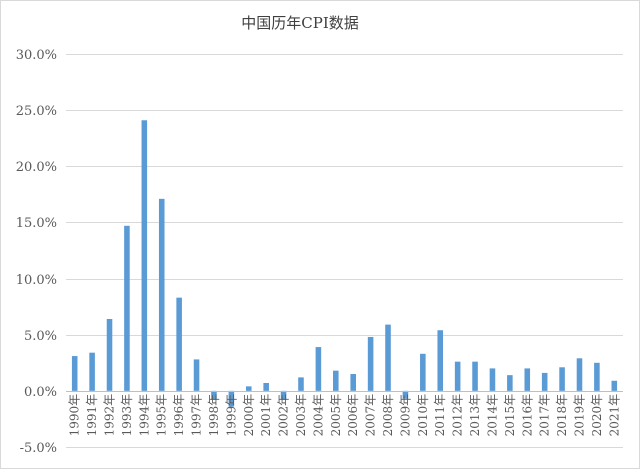  Describe the element at coordinates (475, 376) in the screenshot. I see `bar-2013年` at that location.